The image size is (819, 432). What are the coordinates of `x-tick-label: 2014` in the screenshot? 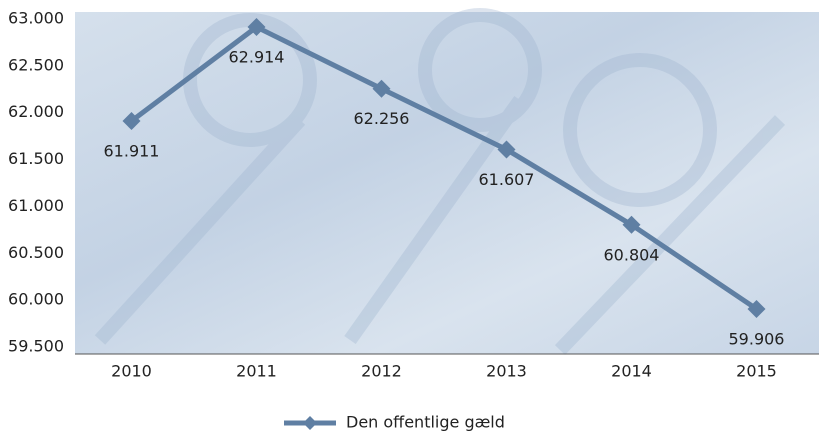 It's located at (631, 371).